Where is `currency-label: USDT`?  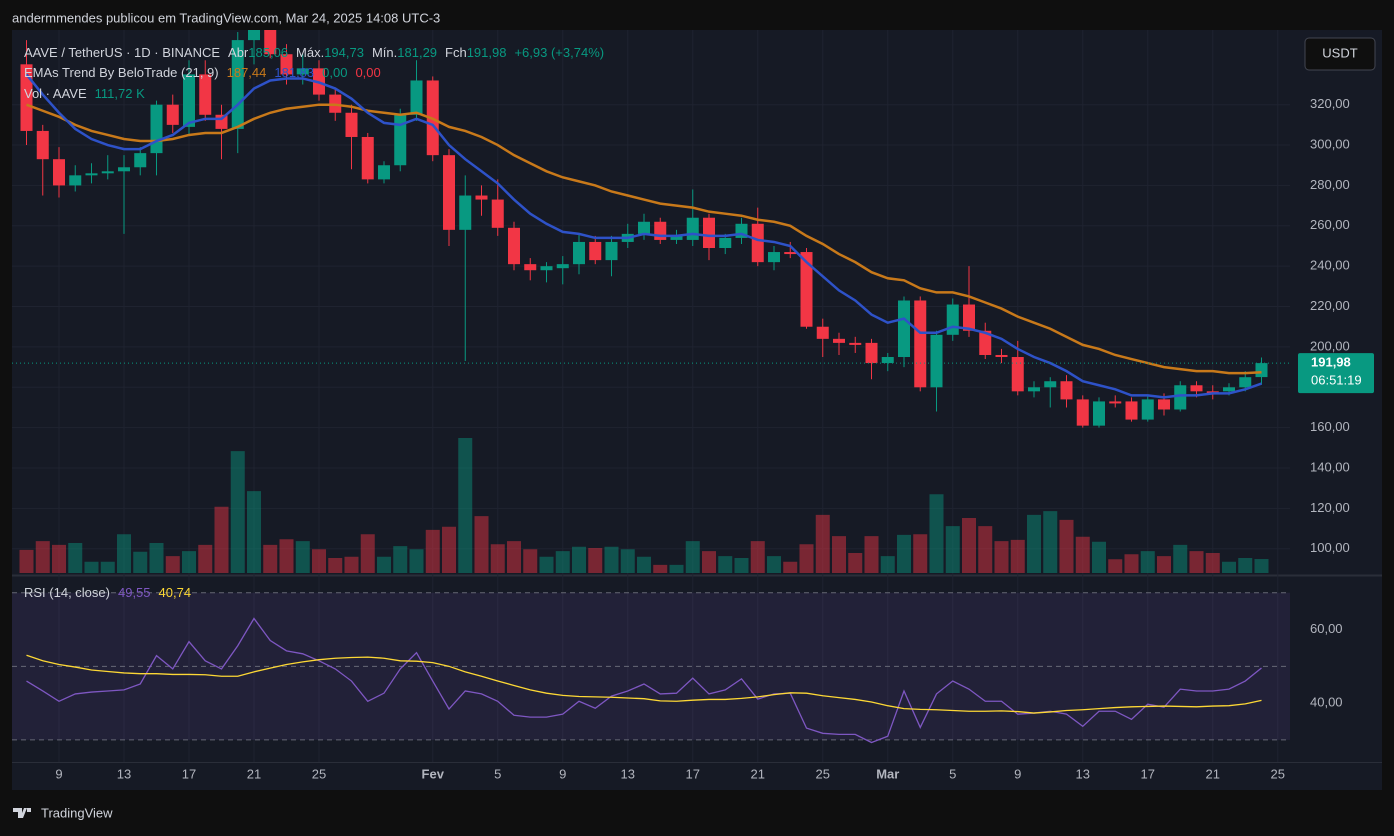
currency-label: USDT is located at coordinates (1339, 52).